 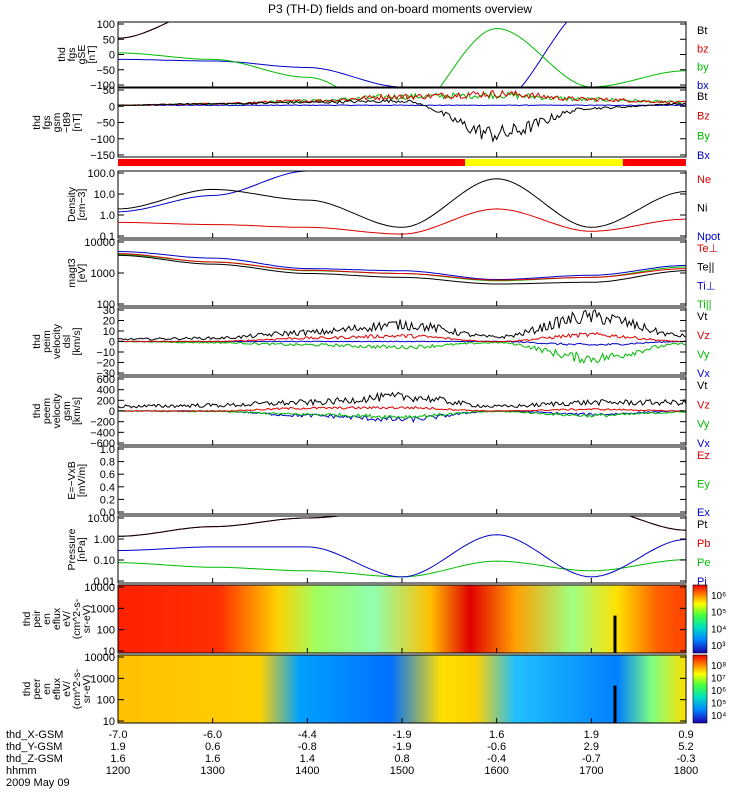 I want to click on series-peem-velocity-gsm-Vy, so click(x=402, y=415).